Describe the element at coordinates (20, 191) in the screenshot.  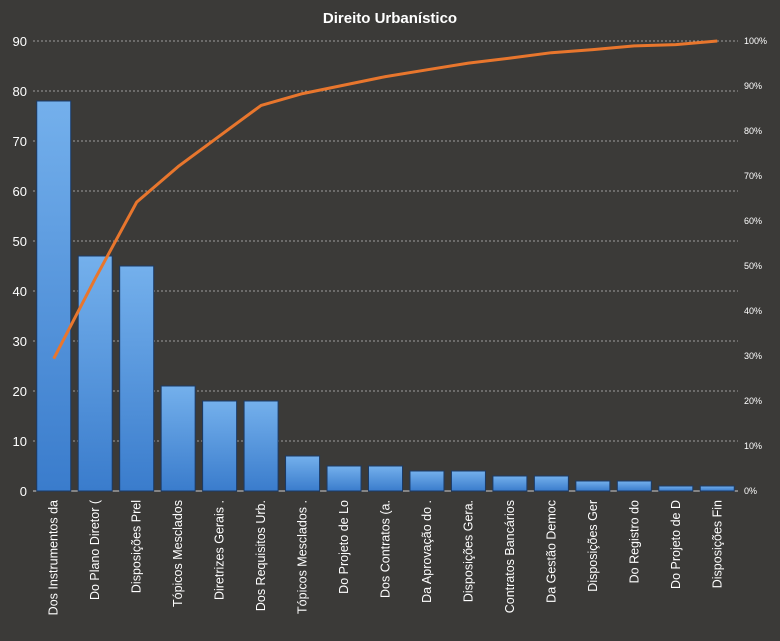
I see `y-left-tick-label: 60` at that location.